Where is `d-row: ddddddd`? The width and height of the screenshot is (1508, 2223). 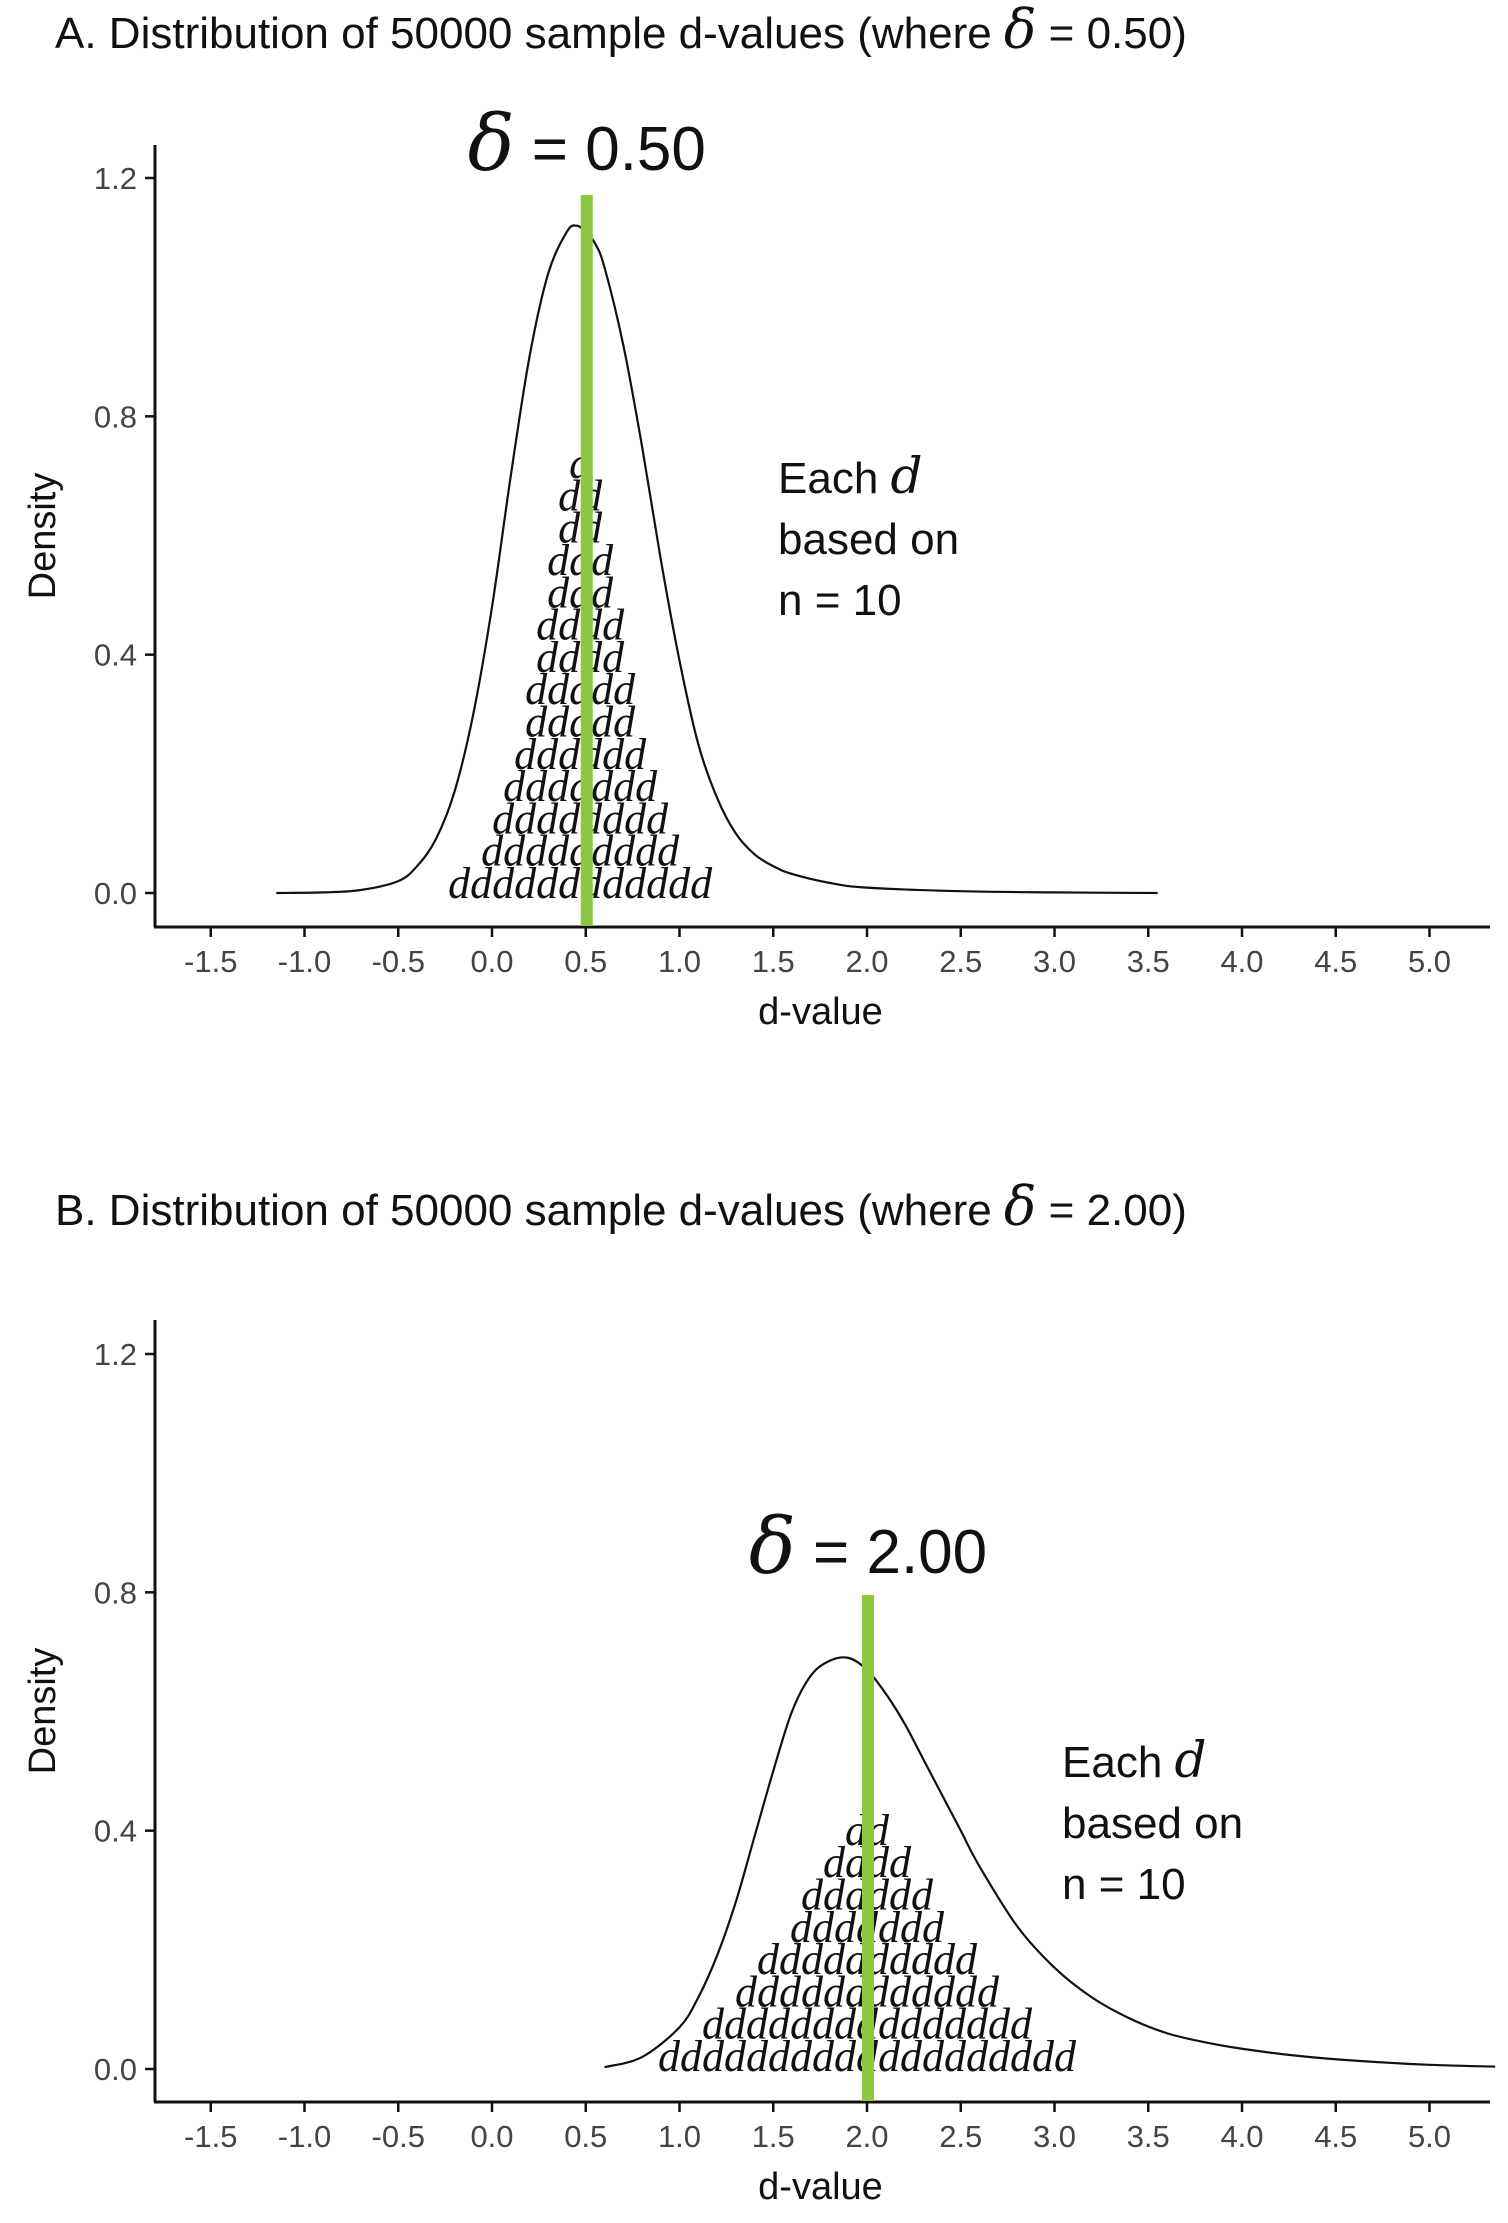
d-row: ddddddd is located at coordinates (580, 786).